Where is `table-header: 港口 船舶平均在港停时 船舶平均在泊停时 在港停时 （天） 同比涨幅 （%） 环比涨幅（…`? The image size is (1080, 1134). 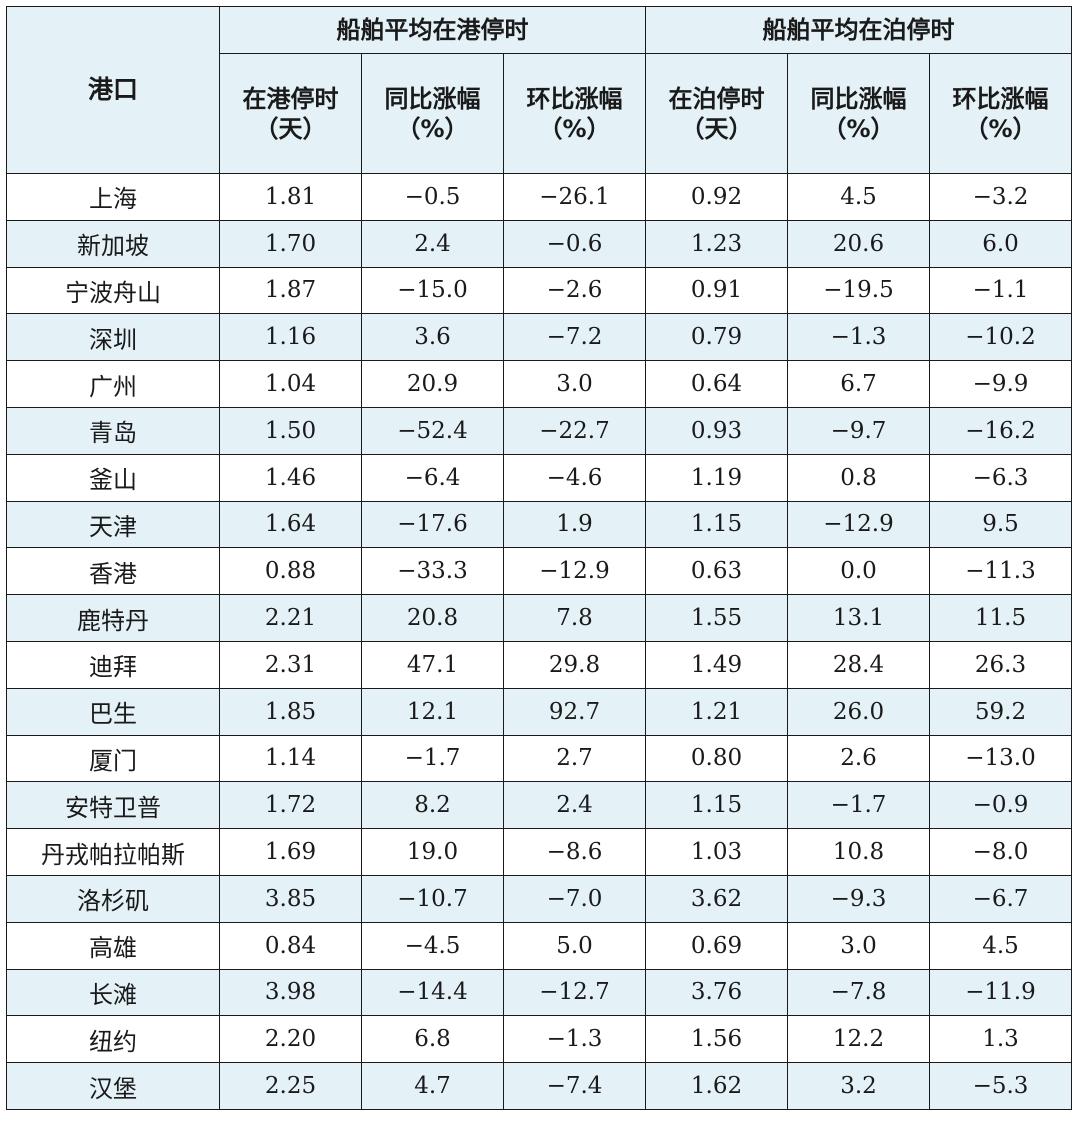 table-header: 港口 船舶平均在港停时 船舶平均在泊停时 在港停时 （天） 同比涨幅 （%） 环比涨幅（… is located at coordinates (539, 90).